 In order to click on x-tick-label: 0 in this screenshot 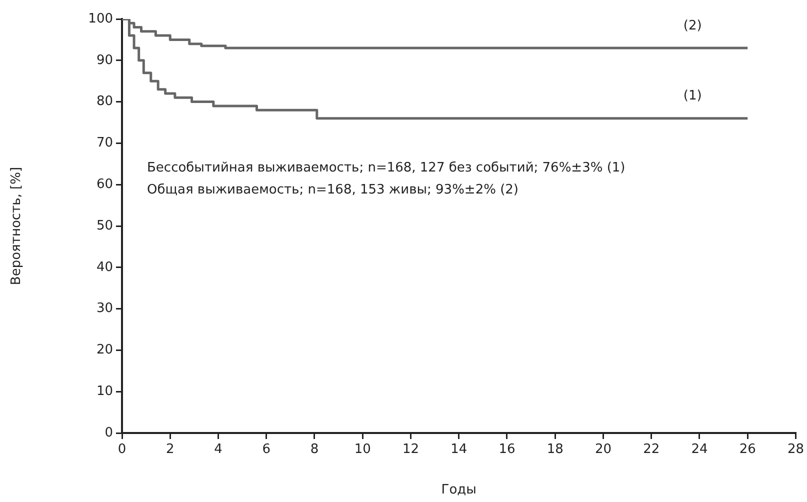, I will do `click(122, 450)`.